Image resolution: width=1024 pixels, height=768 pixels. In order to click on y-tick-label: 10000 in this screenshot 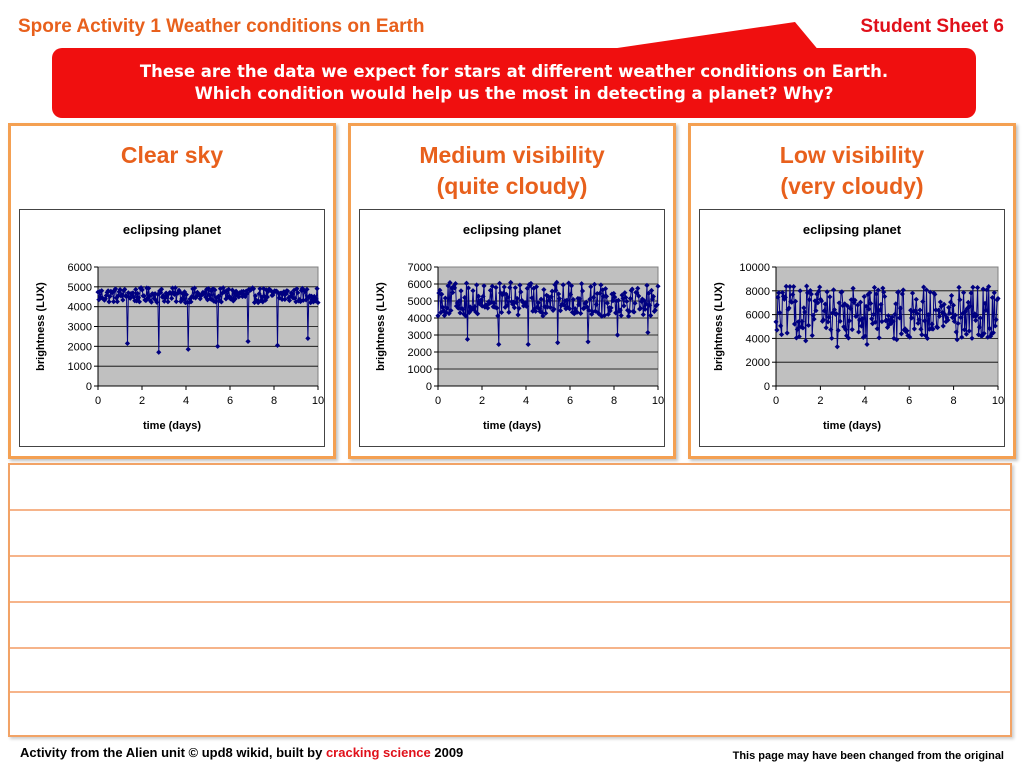, I will do `click(754, 268)`.